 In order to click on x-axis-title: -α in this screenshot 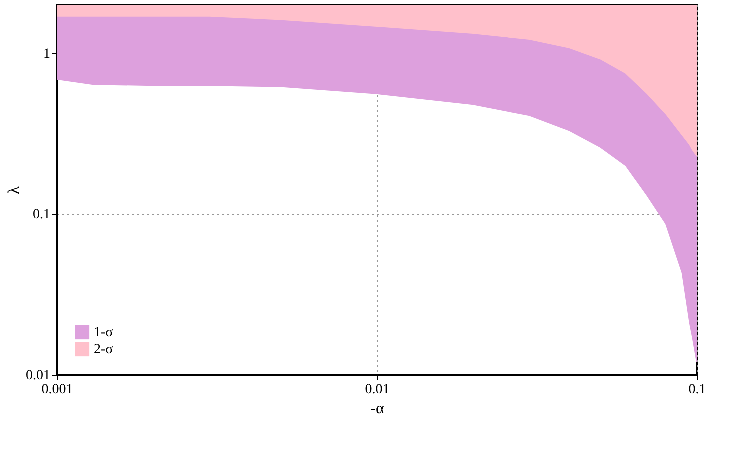, I will do `click(377, 409)`.